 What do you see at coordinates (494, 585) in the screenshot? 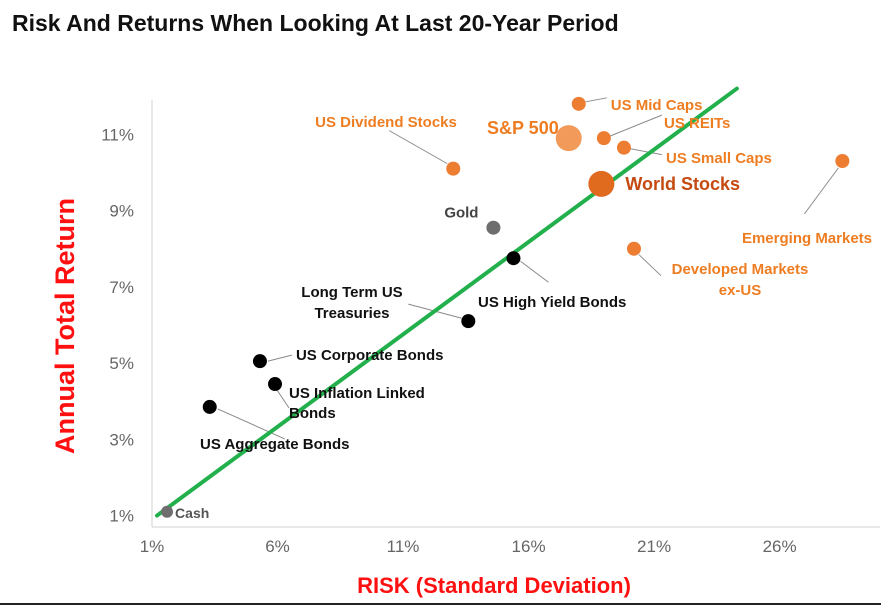
I see `x-axis-title: RISK (Standard Deviation)` at bounding box center [494, 585].